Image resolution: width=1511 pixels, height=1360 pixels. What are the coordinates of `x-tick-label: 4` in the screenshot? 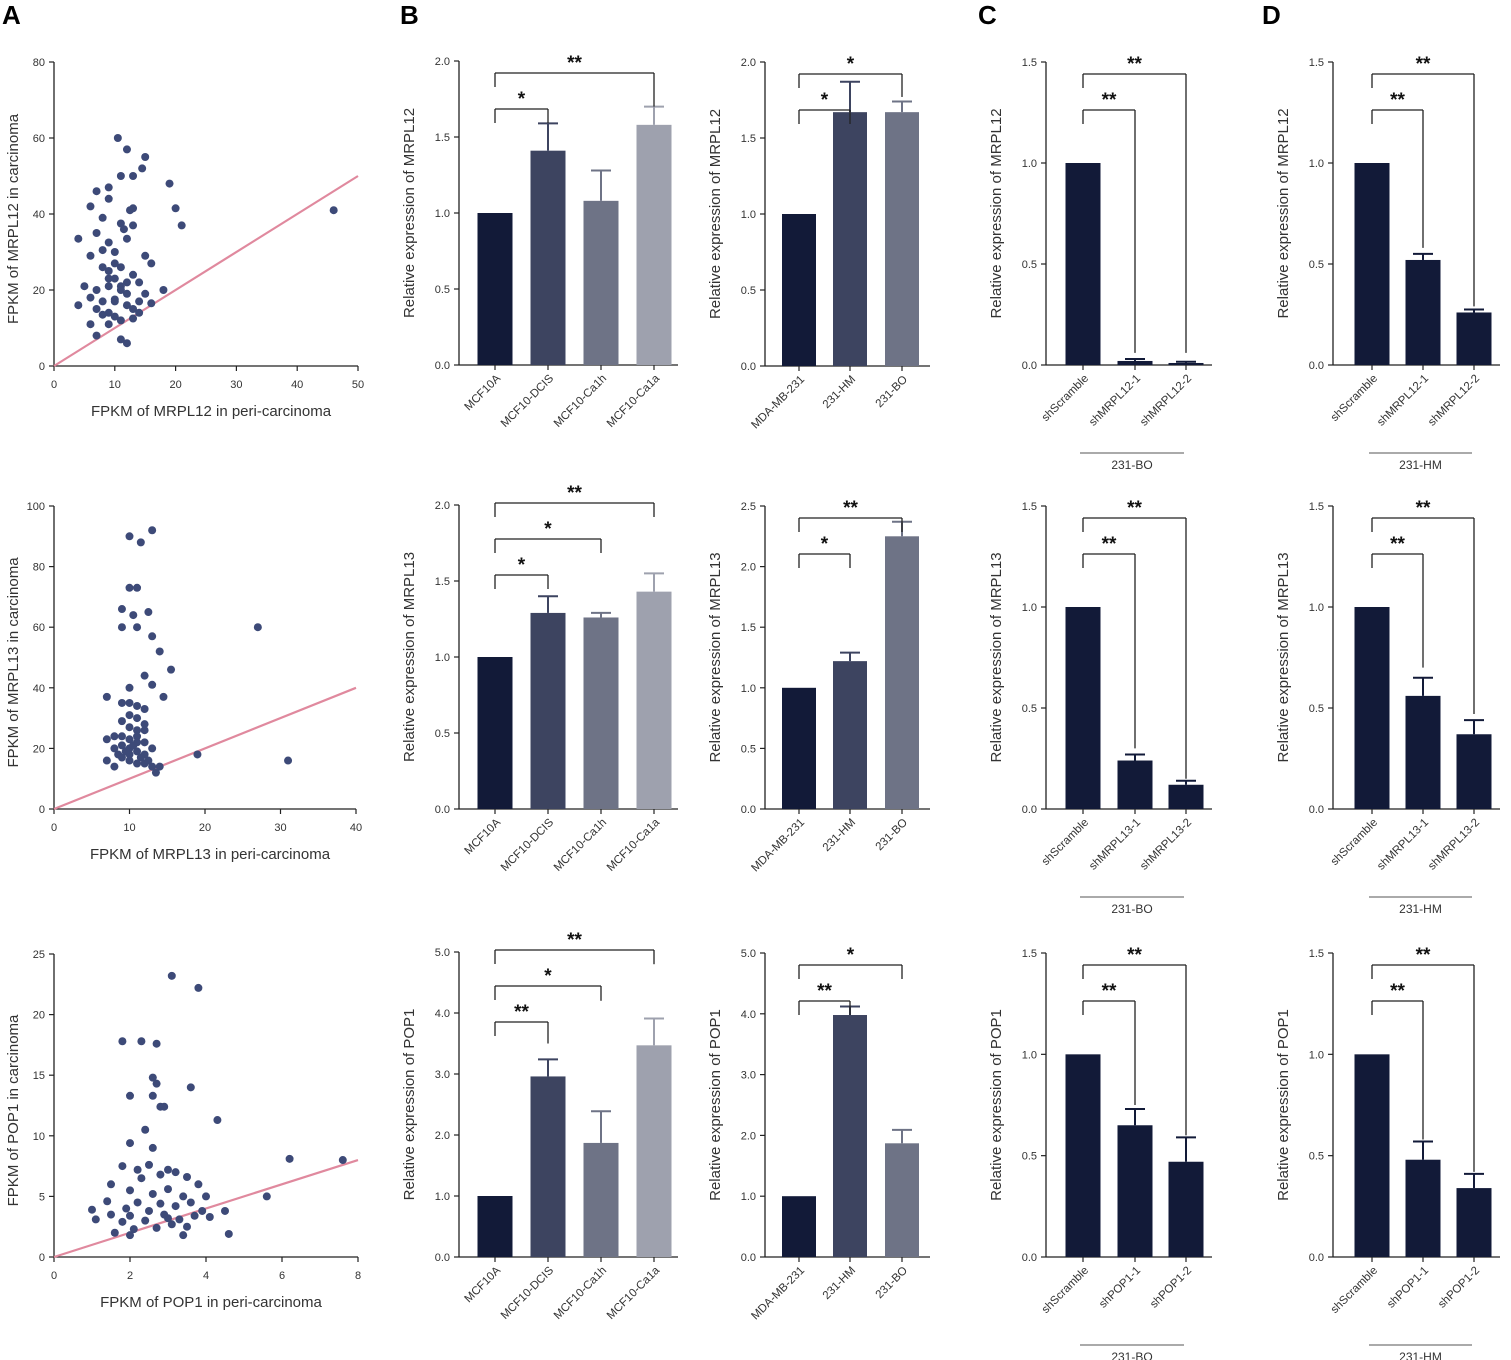 It's located at (206, 1276).